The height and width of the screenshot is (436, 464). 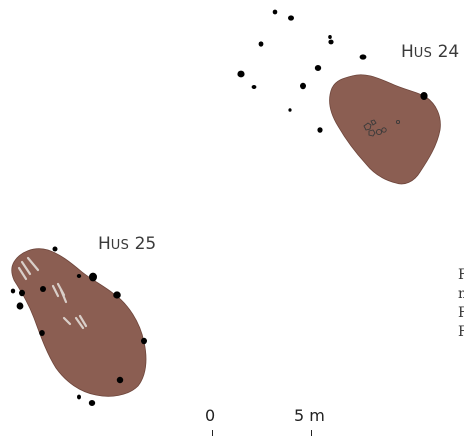 I want to click on house-25-marks, so click(x=52, y=293).